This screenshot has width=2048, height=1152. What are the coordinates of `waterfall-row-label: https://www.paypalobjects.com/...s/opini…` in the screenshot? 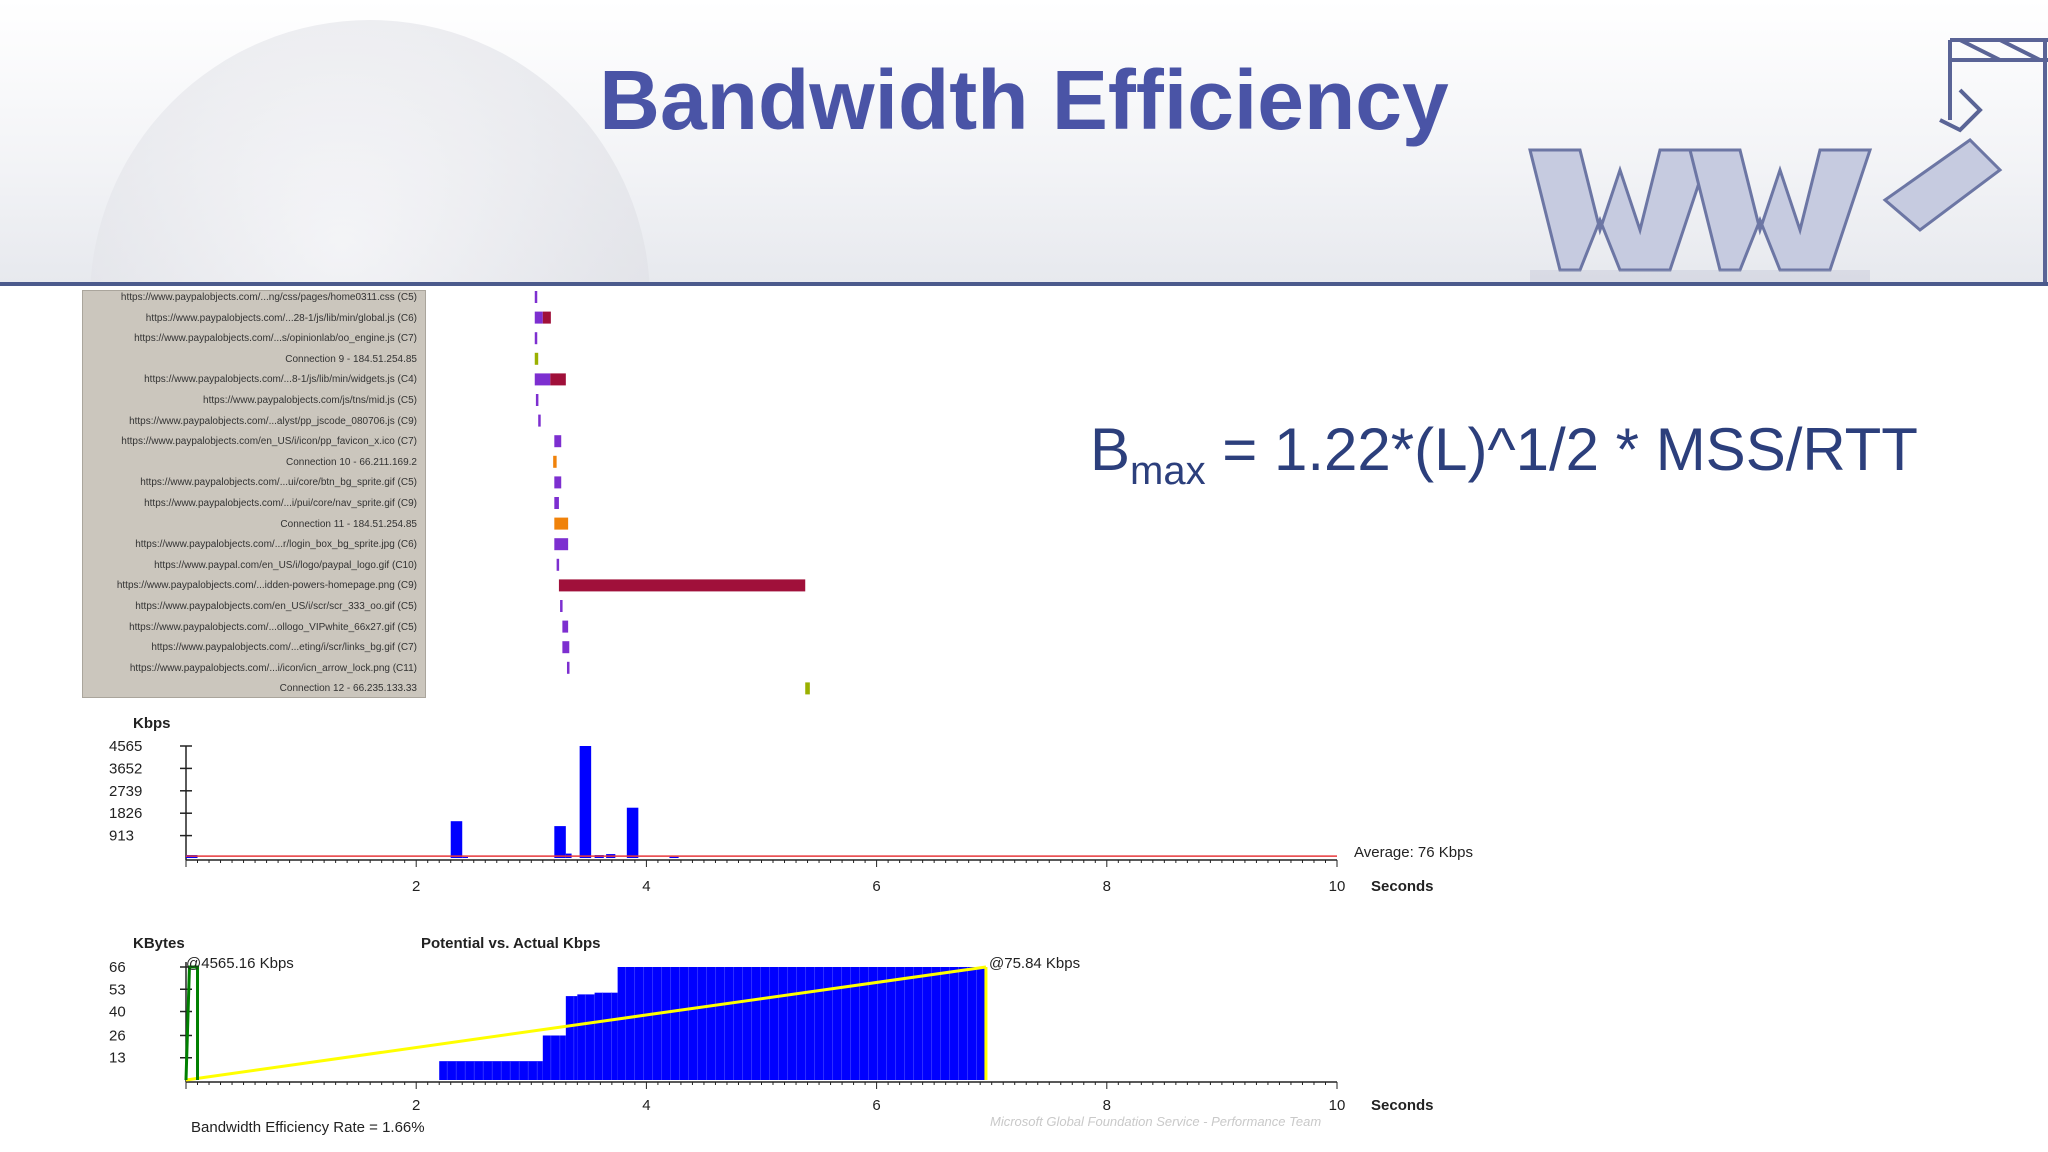 It's located at (275, 339).